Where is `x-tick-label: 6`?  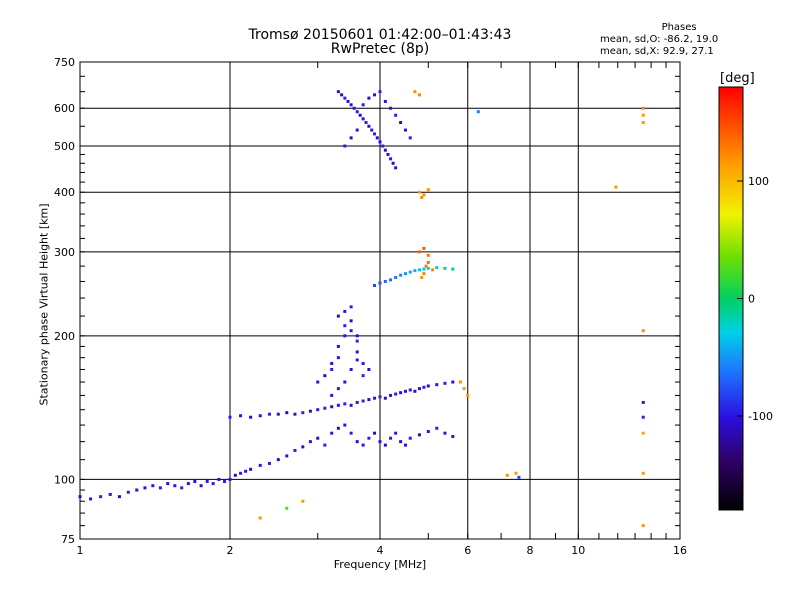 x-tick-label: 6 is located at coordinates (467, 550).